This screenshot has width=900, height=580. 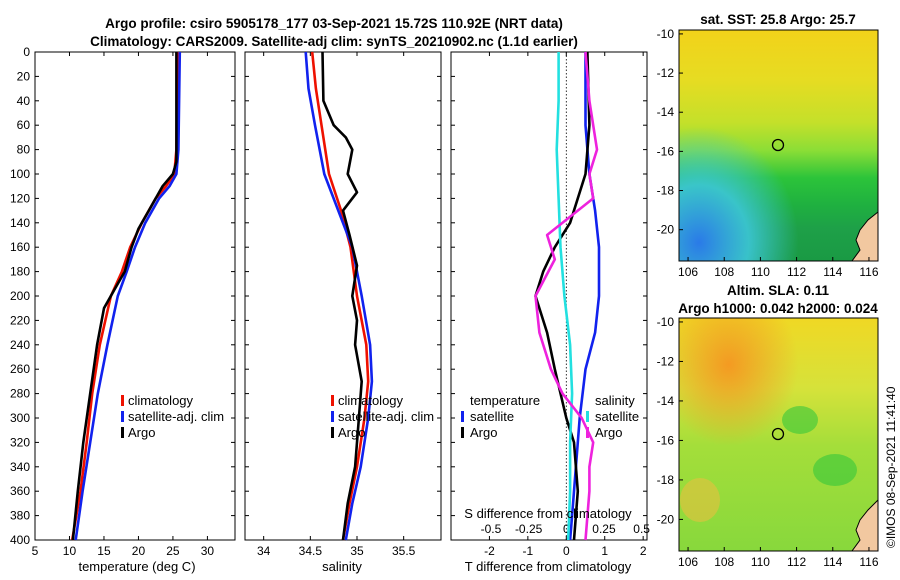 I want to click on y-tick-label: 280, so click(x=20, y=394).